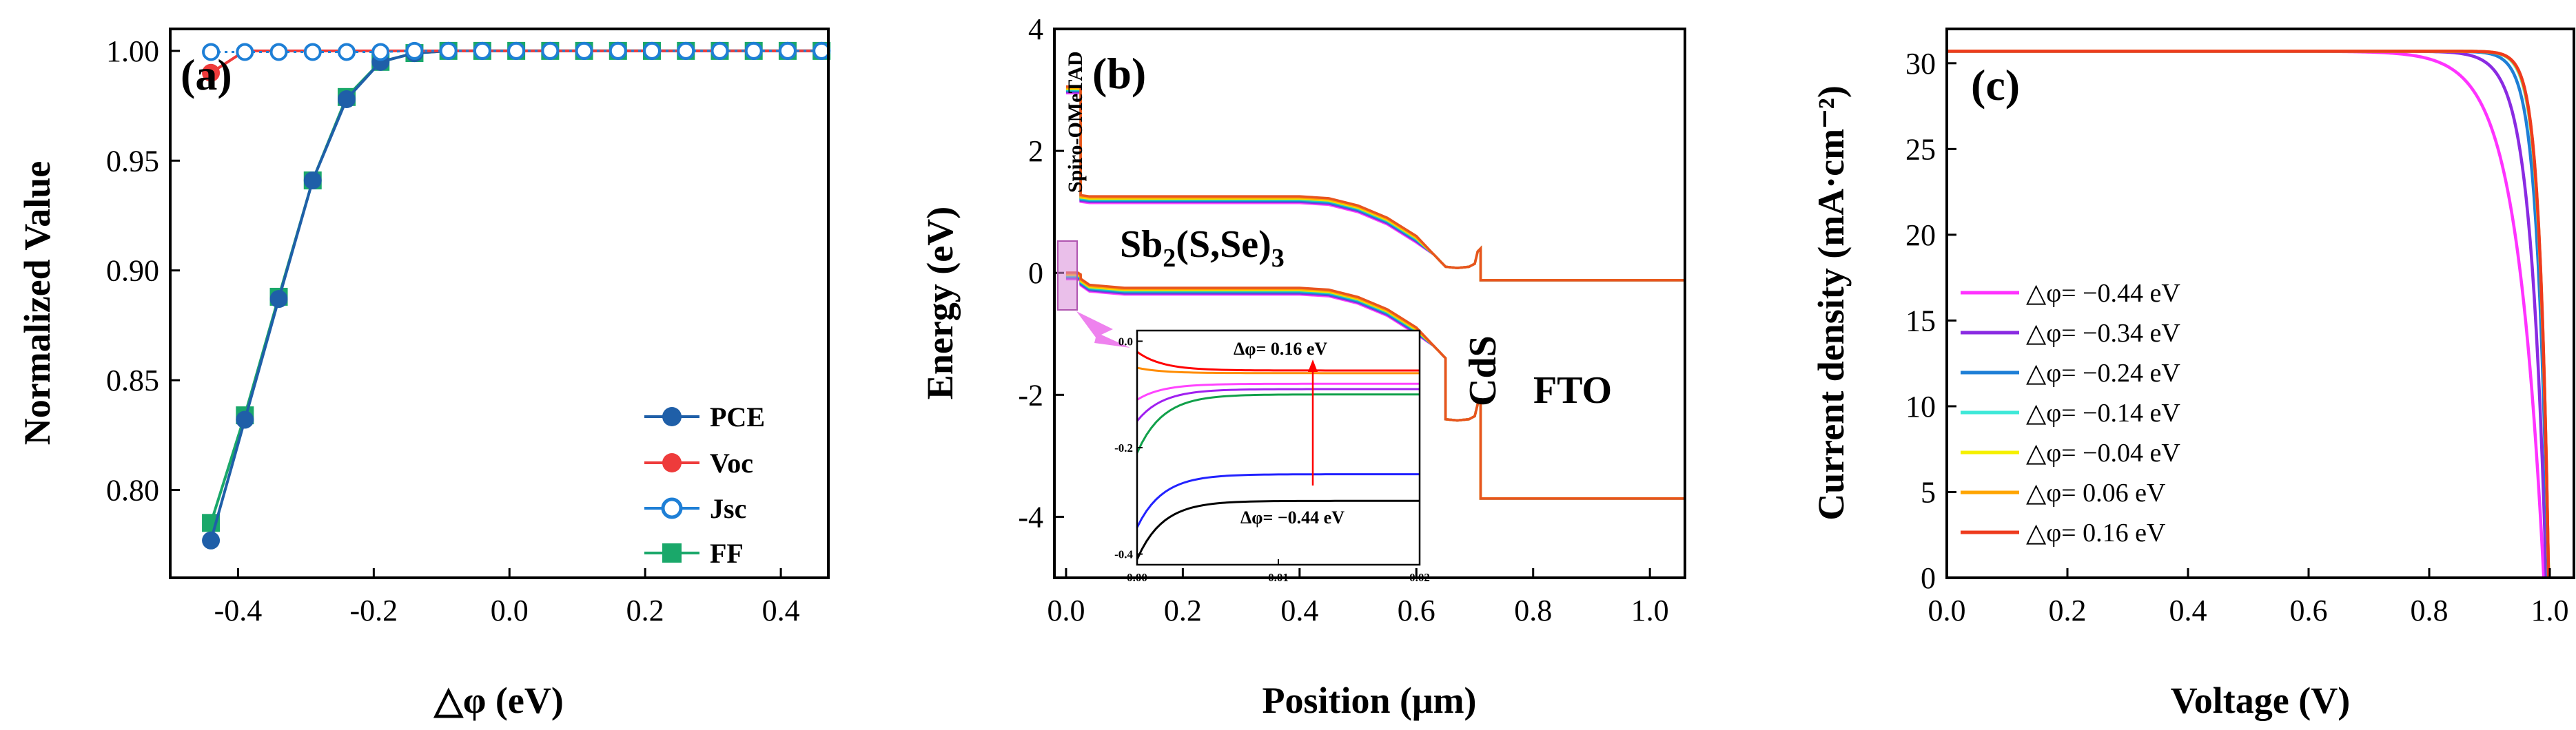 The height and width of the screenshot is (730, 2576). I want to click on y-tick-label: 25, so click(1920, 149).